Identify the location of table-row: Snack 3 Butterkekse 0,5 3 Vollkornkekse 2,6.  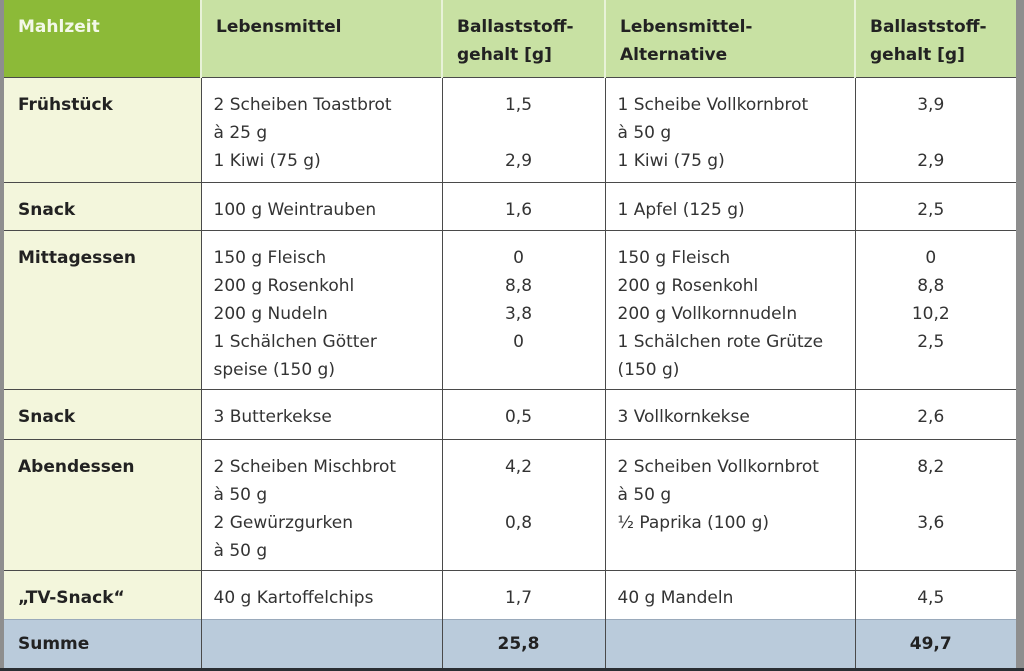
(510, 413).